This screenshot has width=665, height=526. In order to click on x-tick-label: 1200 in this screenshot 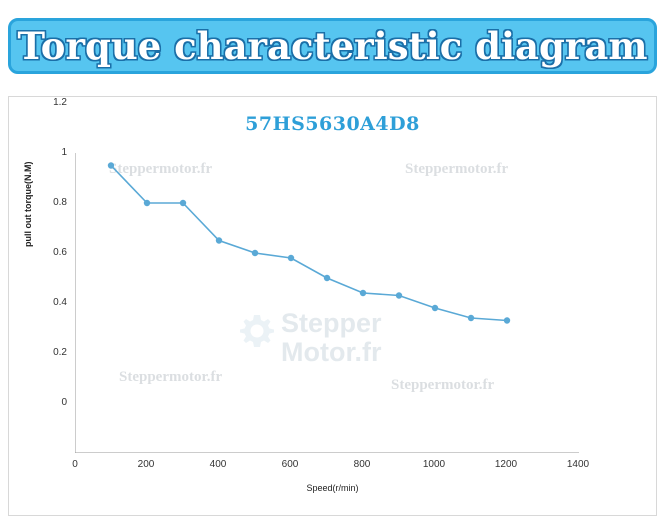, I will do `click(506, 464)`.